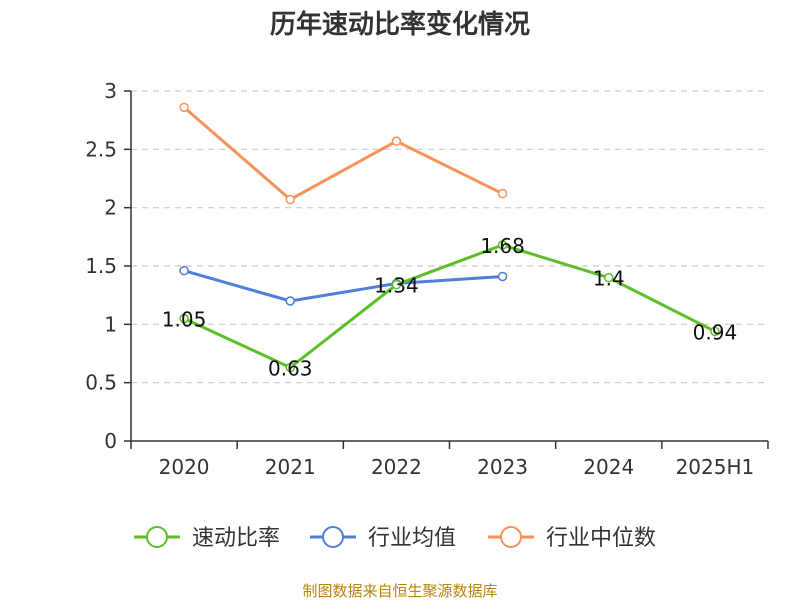 This screenshot has width=800, height=600. I want to click on y-tick-label: 0, so click(110, 441).